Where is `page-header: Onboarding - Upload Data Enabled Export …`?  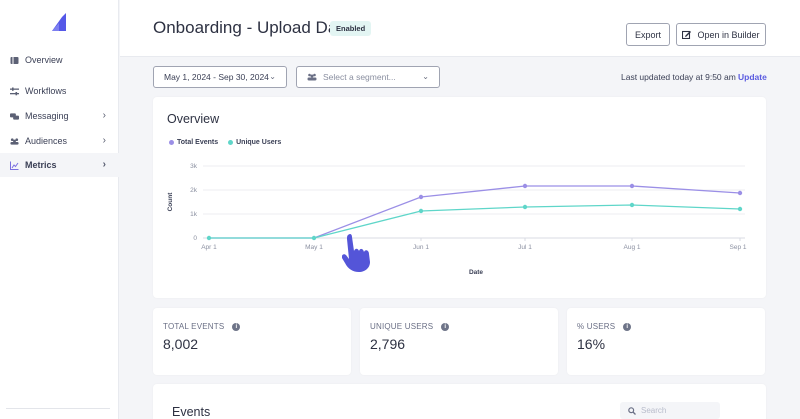
page-header: Onboarding - Upload Data Enabled Export … is located at coordinates (460, 28).